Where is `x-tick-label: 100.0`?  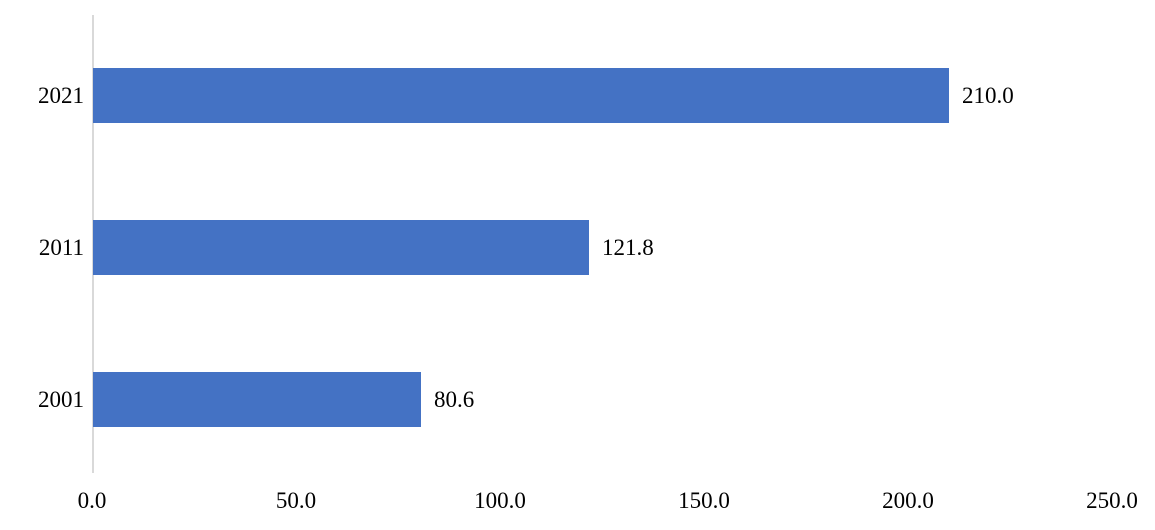
x-tick-label: 100.0 is located at coordinates (500, 500).